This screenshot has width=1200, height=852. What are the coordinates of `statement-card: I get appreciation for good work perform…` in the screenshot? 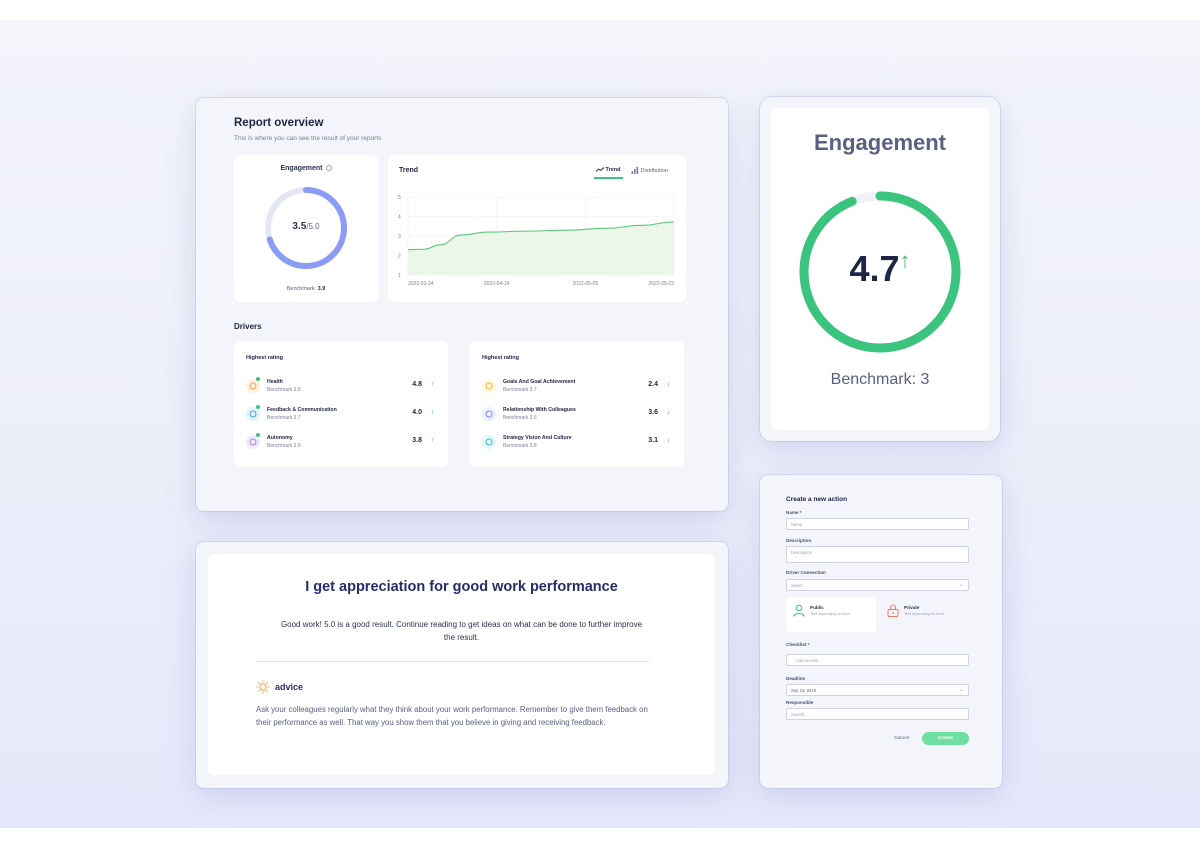 It's located at (461, 664).